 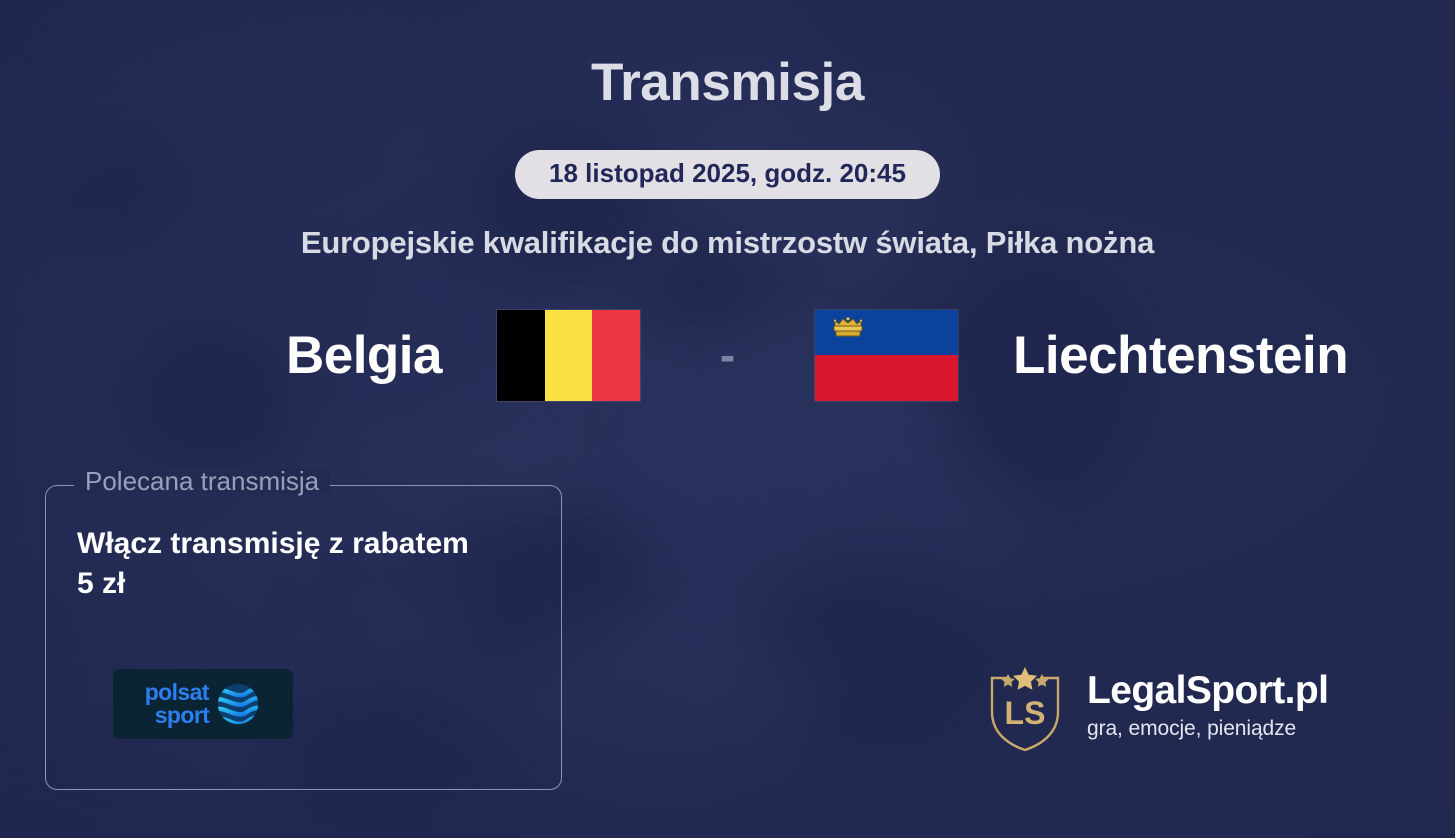 I want to click on brand-text-block: LegalSport.pl gra, emocje, pieniądze, so click(x=1208, y=705).